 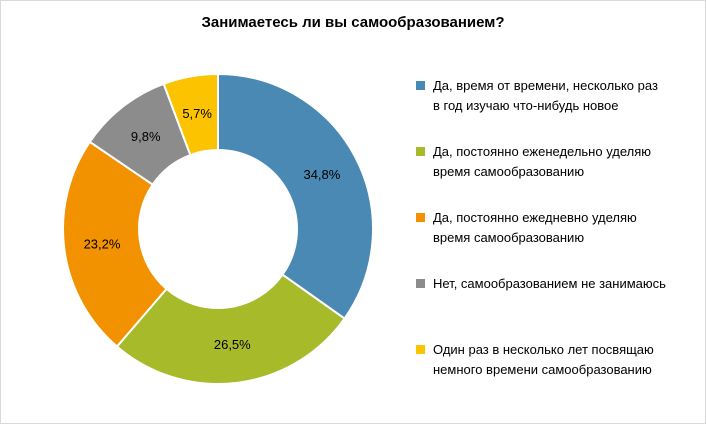 What do you see at coordinates (102, 243) in the screenshot?
I see `slice-value-label: 23,2%` at bounding box center [102, 243].